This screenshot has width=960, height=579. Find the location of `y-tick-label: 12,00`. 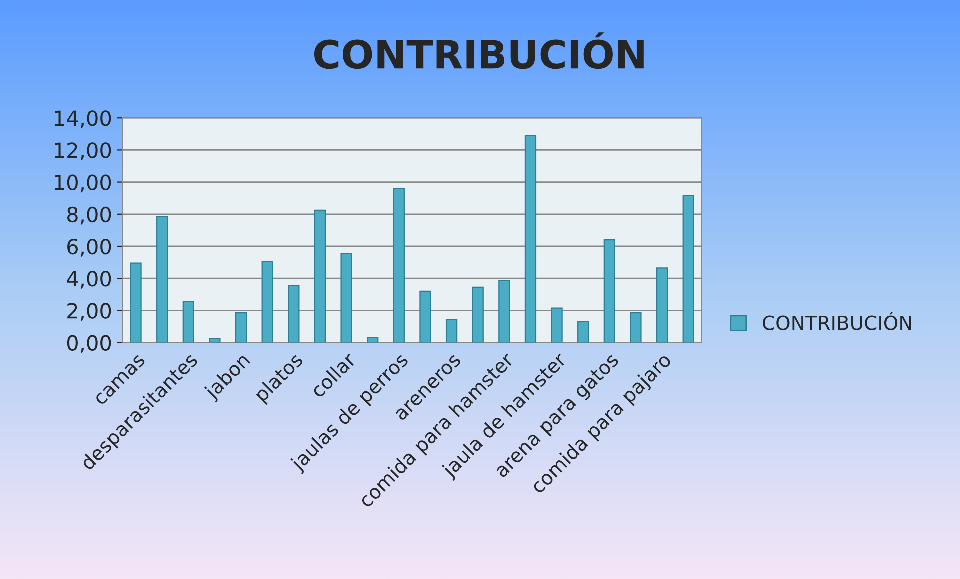

y-tick-label: 12,00 is located at coordinates (83, 151).